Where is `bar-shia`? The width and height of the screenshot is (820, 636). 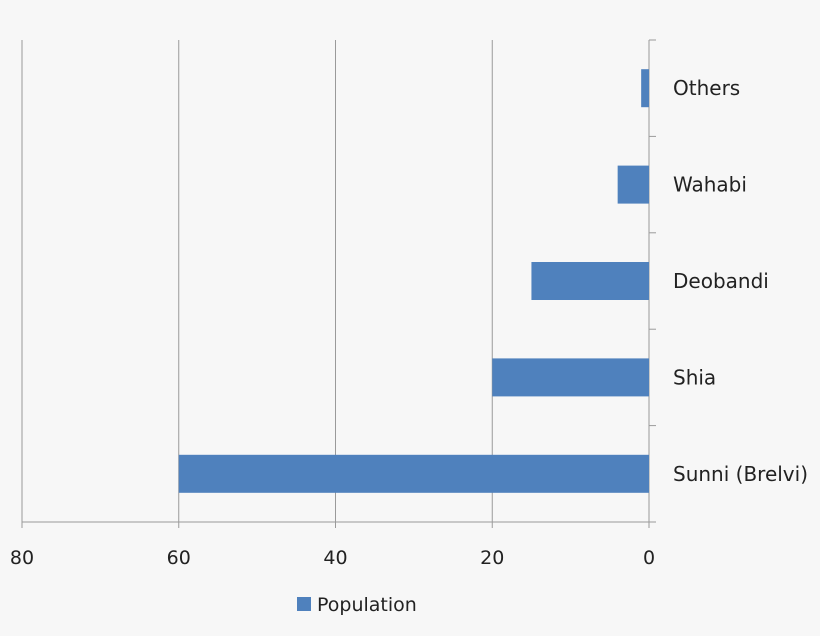 bar-shia is located at coordinates (570, 377).